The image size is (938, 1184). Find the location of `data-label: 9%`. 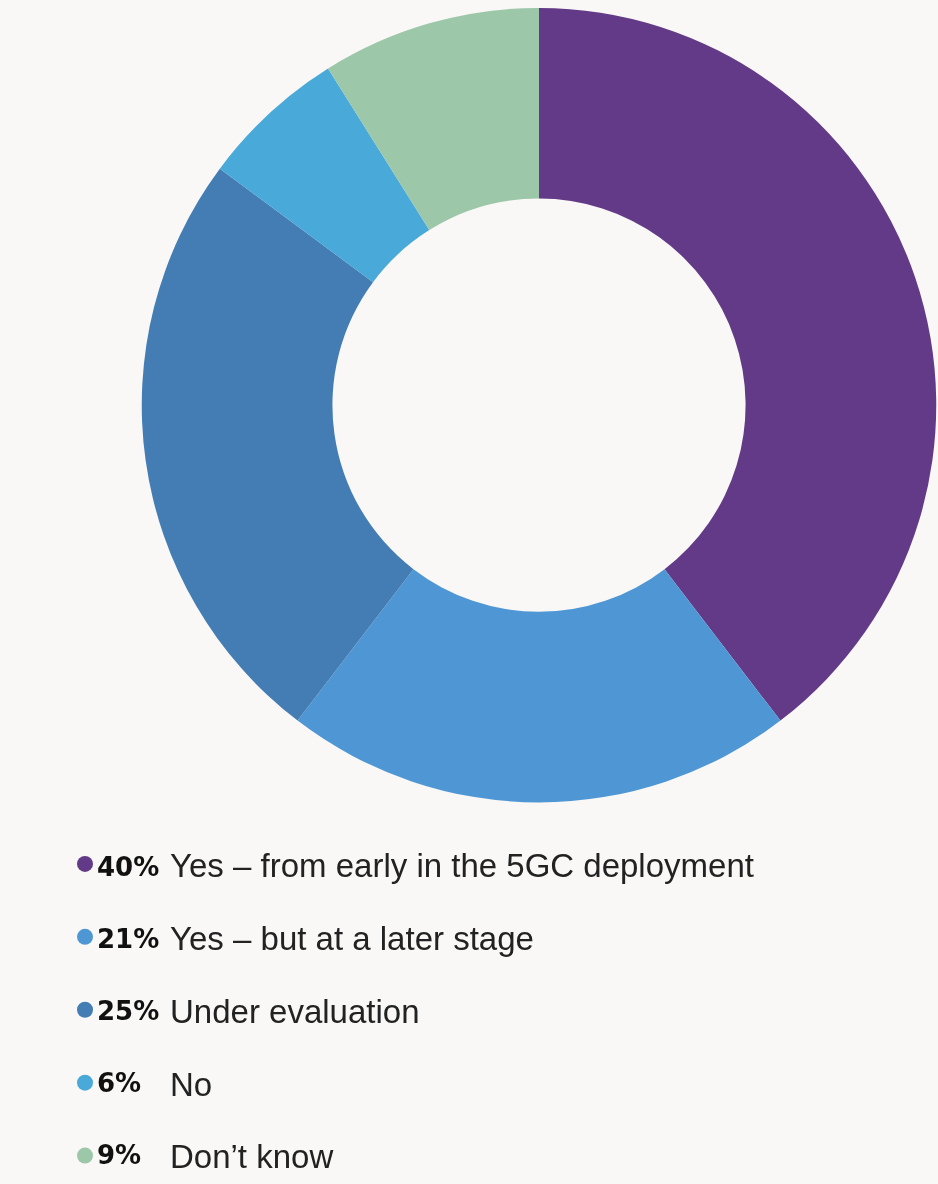

data-label: 9% is located at coordinates (119, 1155).